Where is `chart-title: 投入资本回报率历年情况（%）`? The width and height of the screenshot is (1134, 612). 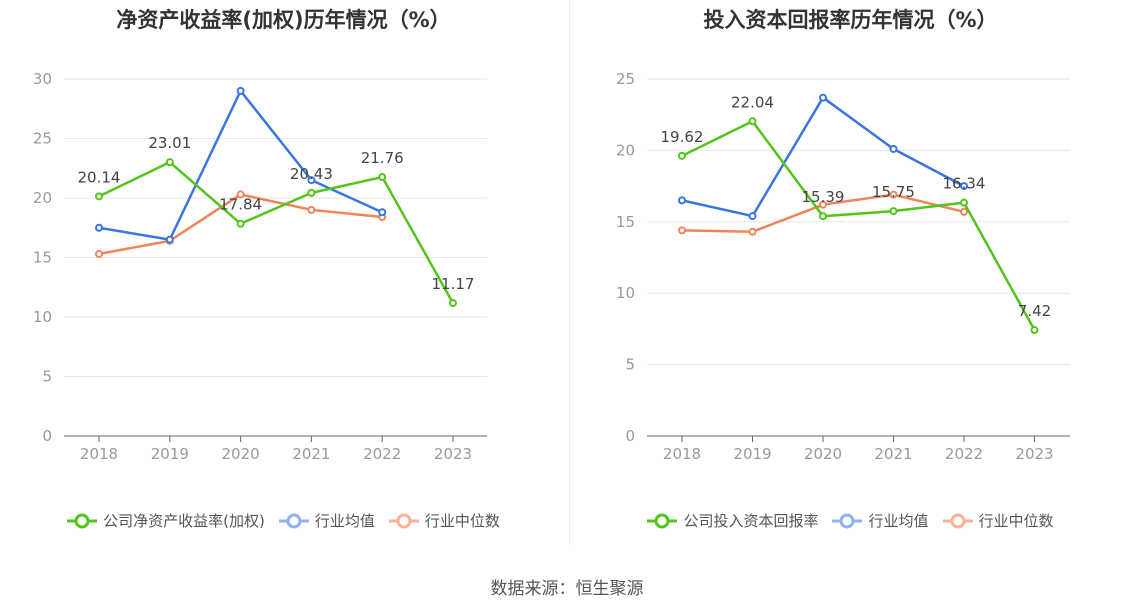
chart-title: 投入资本回报率历年情况（%） is located at coordinates (850, 20).